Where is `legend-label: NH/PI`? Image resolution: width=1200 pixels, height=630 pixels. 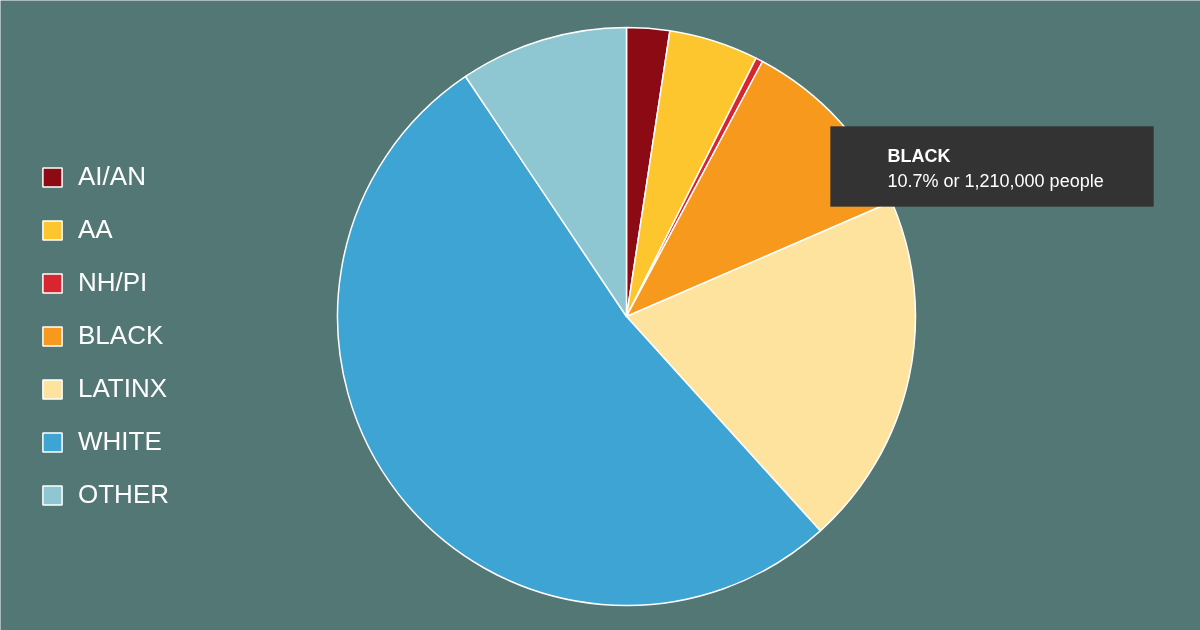 legend-label: NH/PI is located at coordinates (113, 282).